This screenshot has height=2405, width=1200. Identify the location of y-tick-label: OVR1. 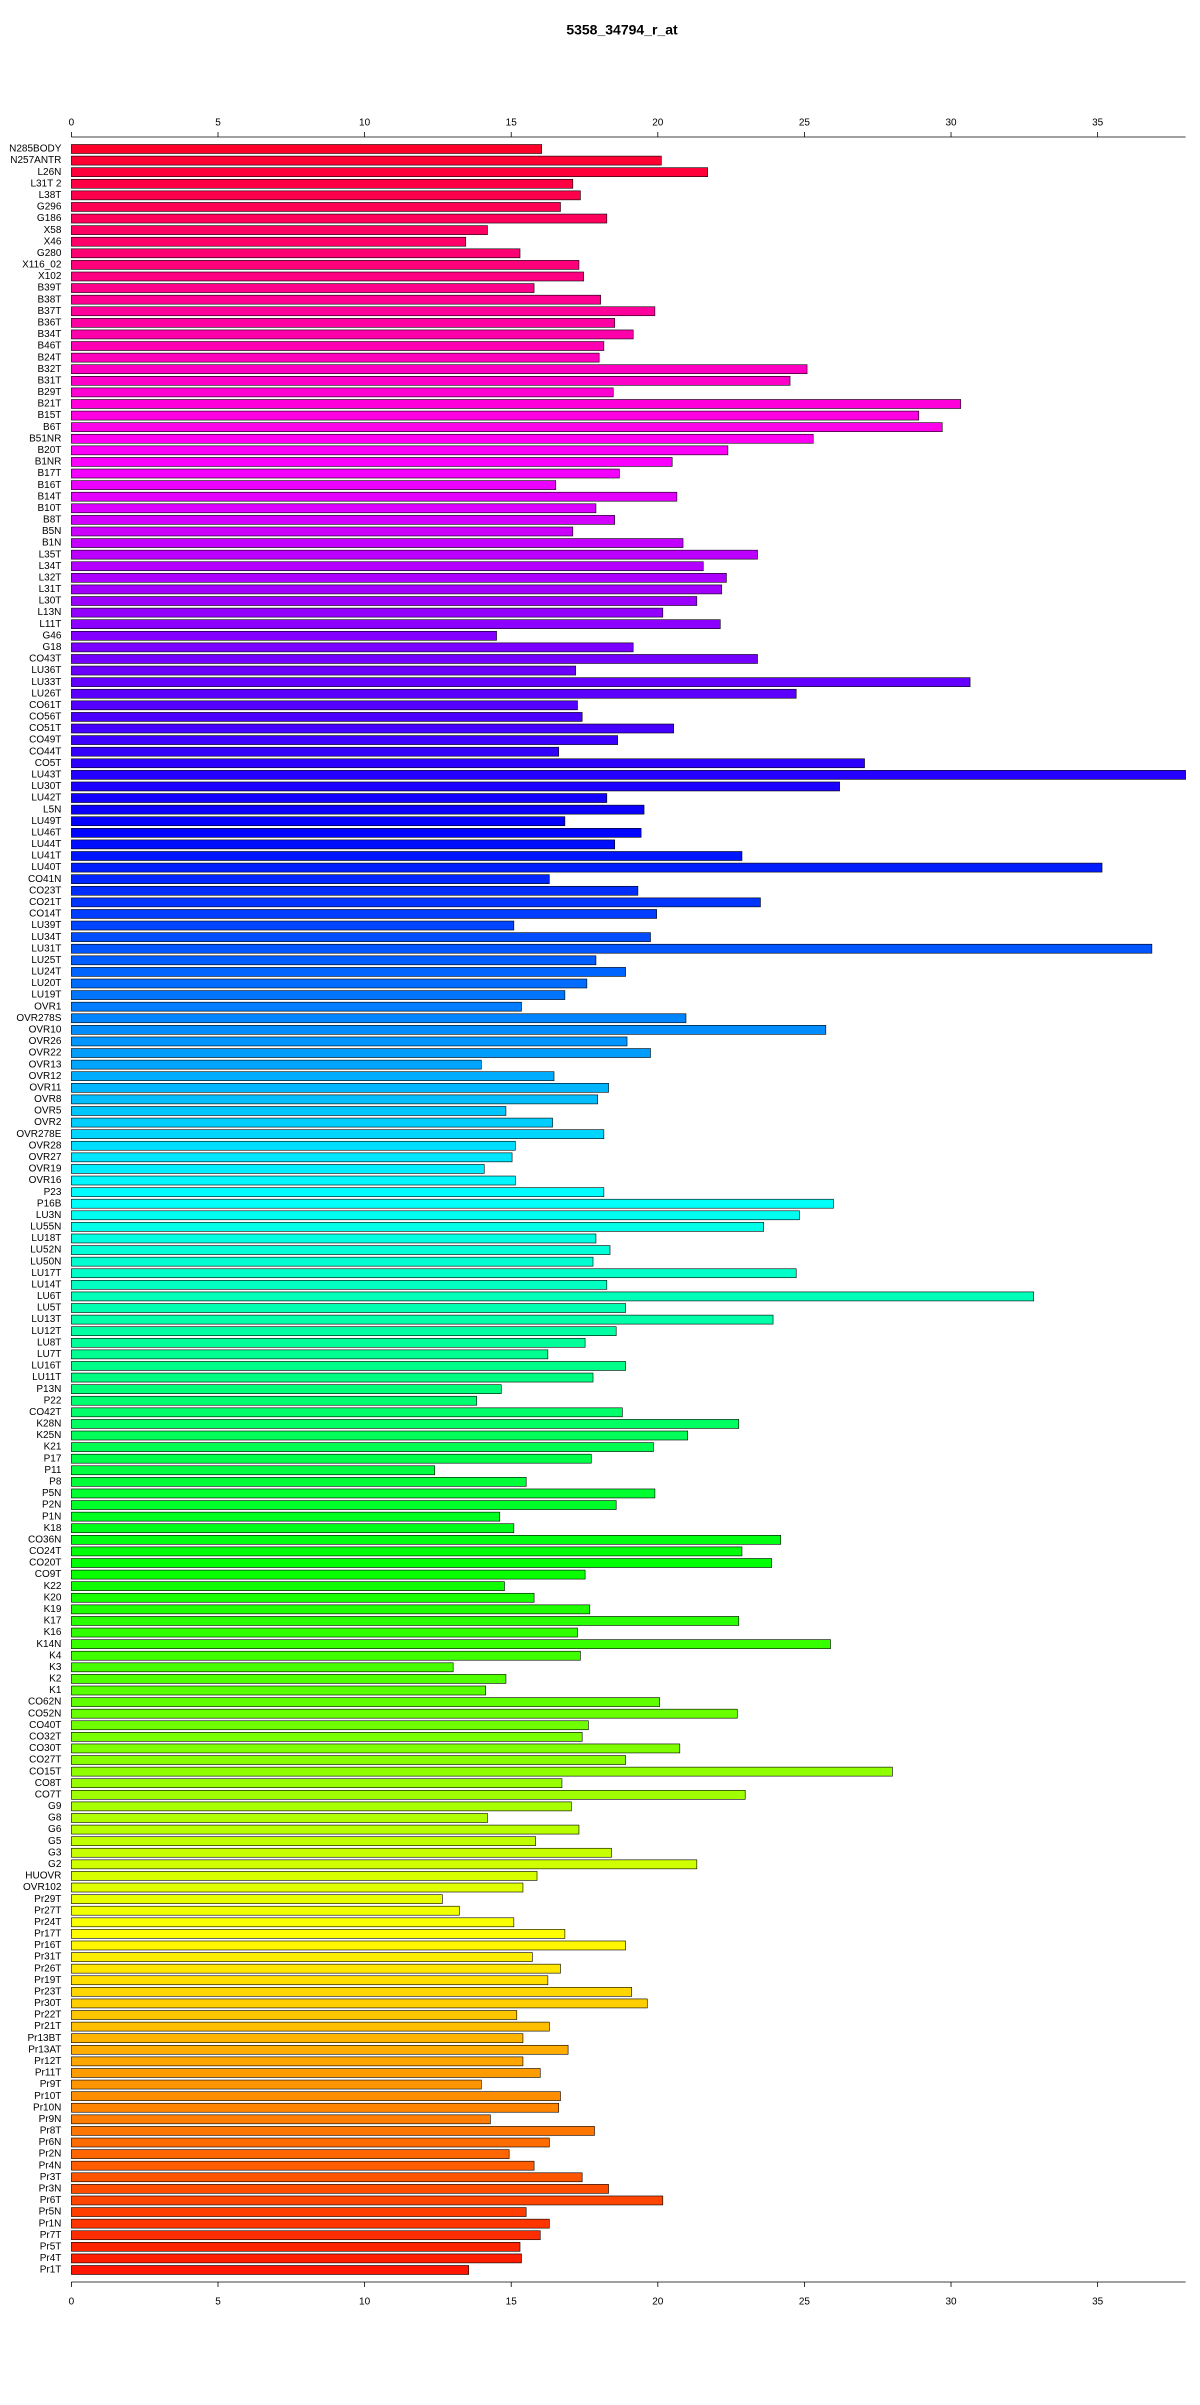
(48, 1006).